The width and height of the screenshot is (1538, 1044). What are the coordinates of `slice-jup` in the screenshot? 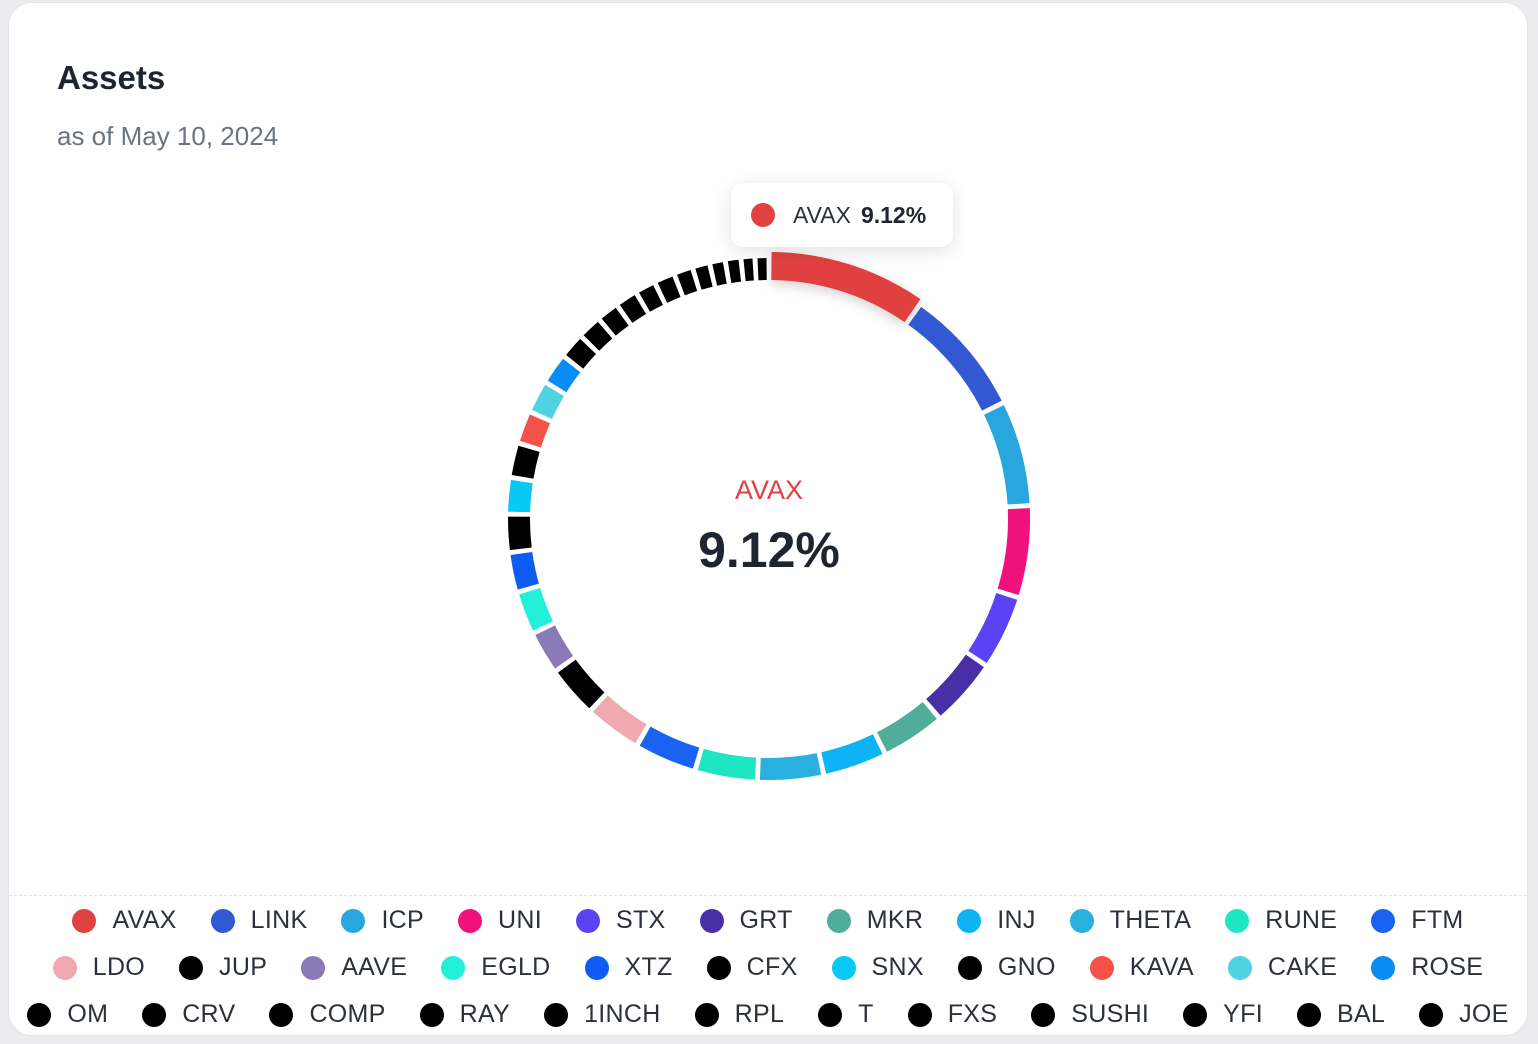 It's located at (581, 684).